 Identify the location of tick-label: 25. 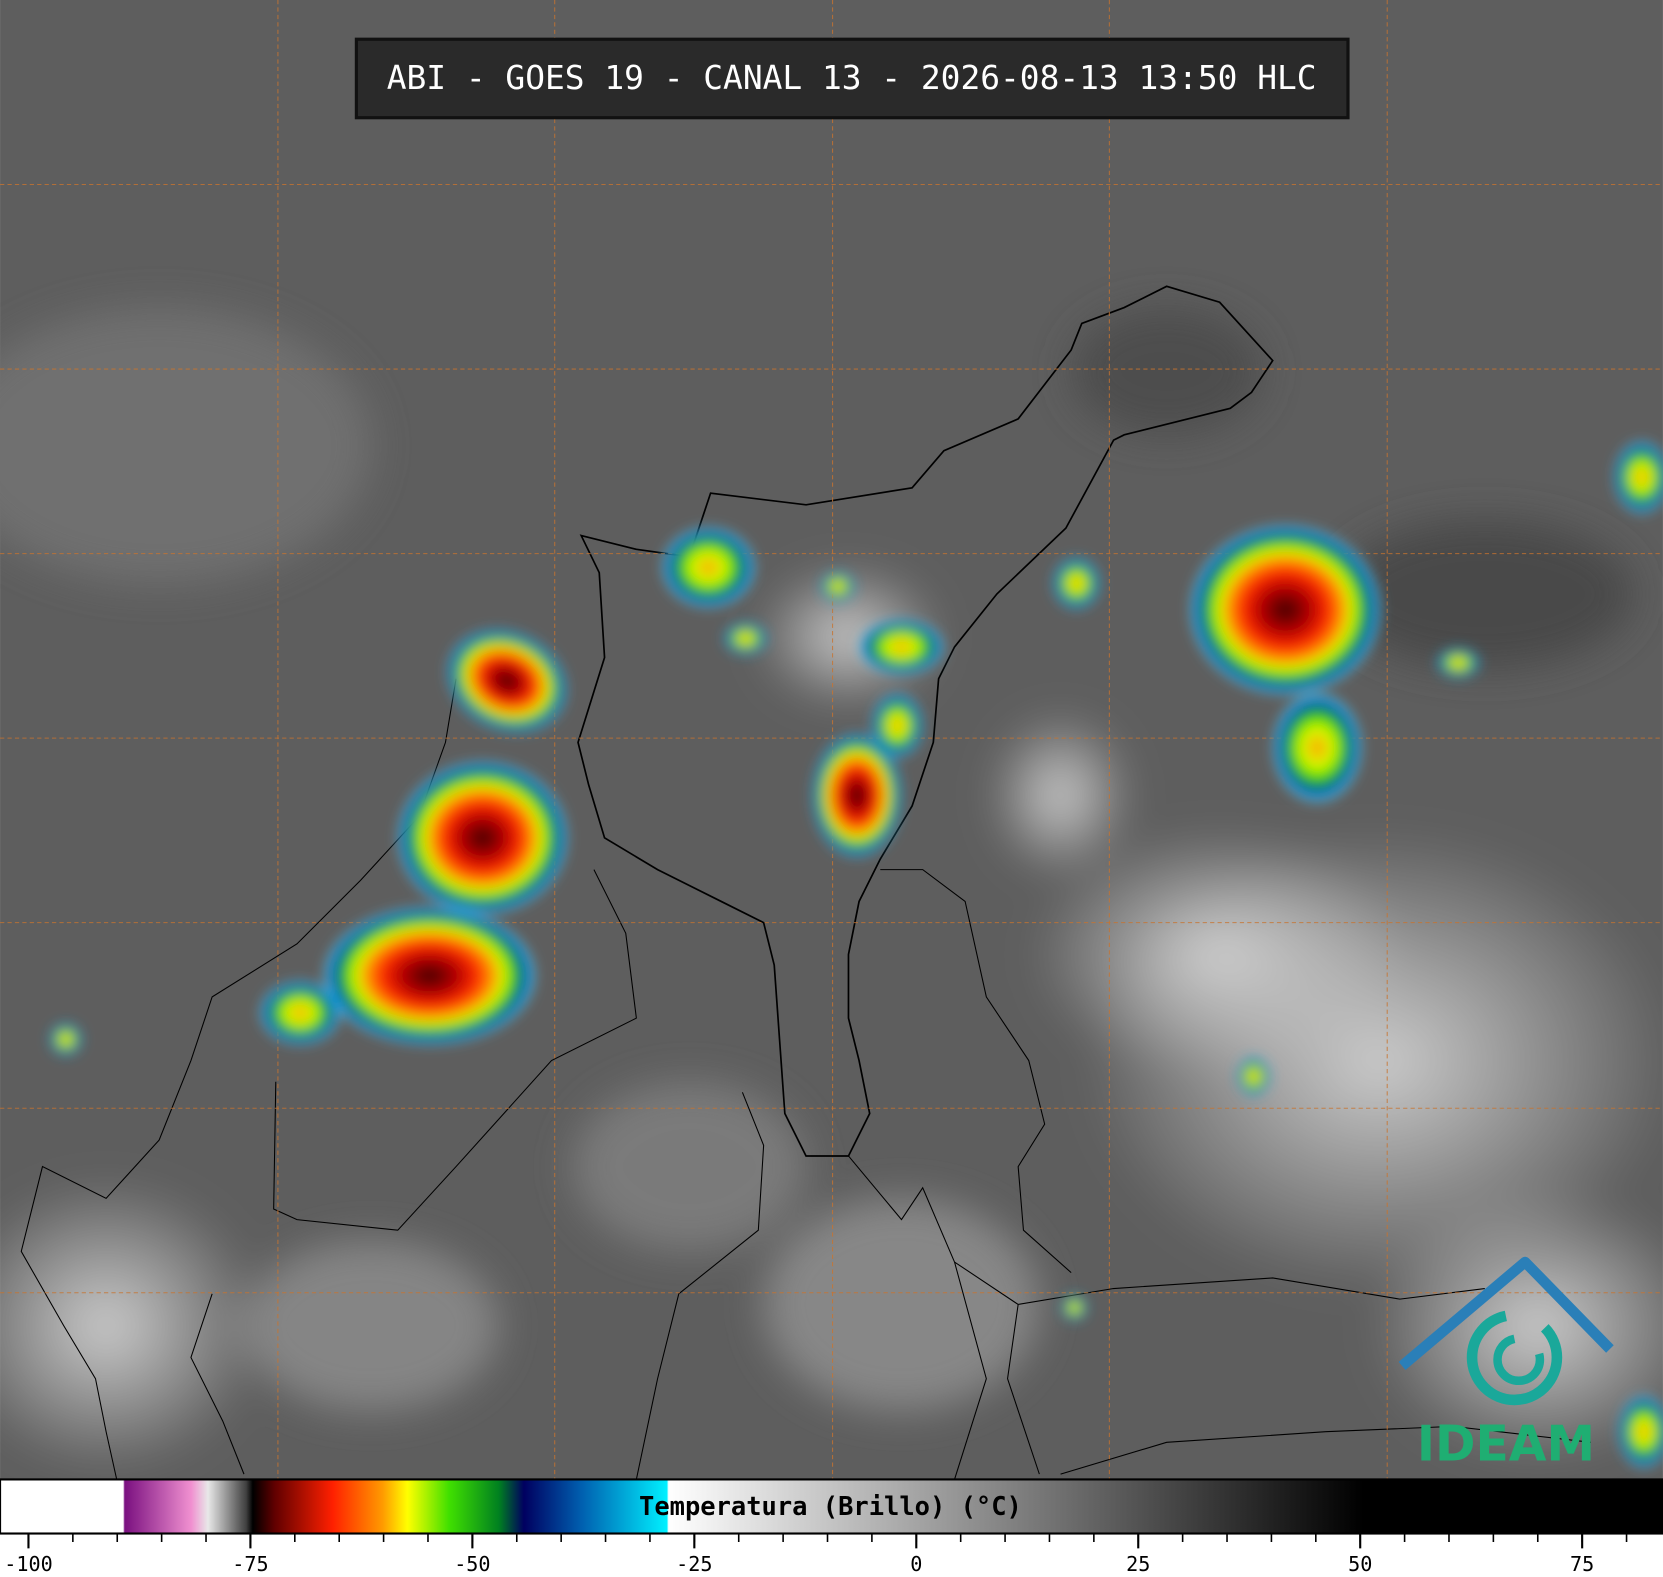
(1138, 1564).